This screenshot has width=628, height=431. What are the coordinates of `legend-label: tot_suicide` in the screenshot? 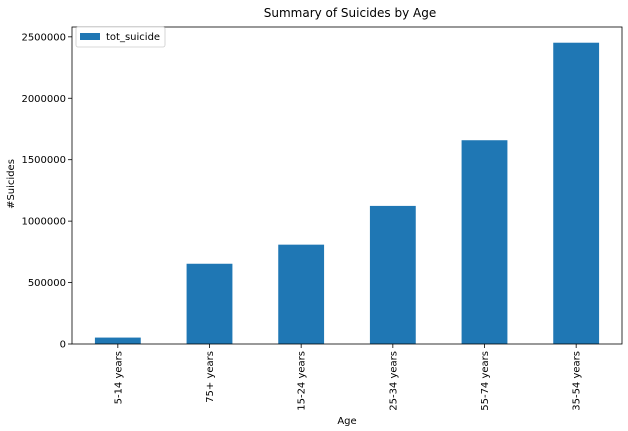 It's located at (133, 37).